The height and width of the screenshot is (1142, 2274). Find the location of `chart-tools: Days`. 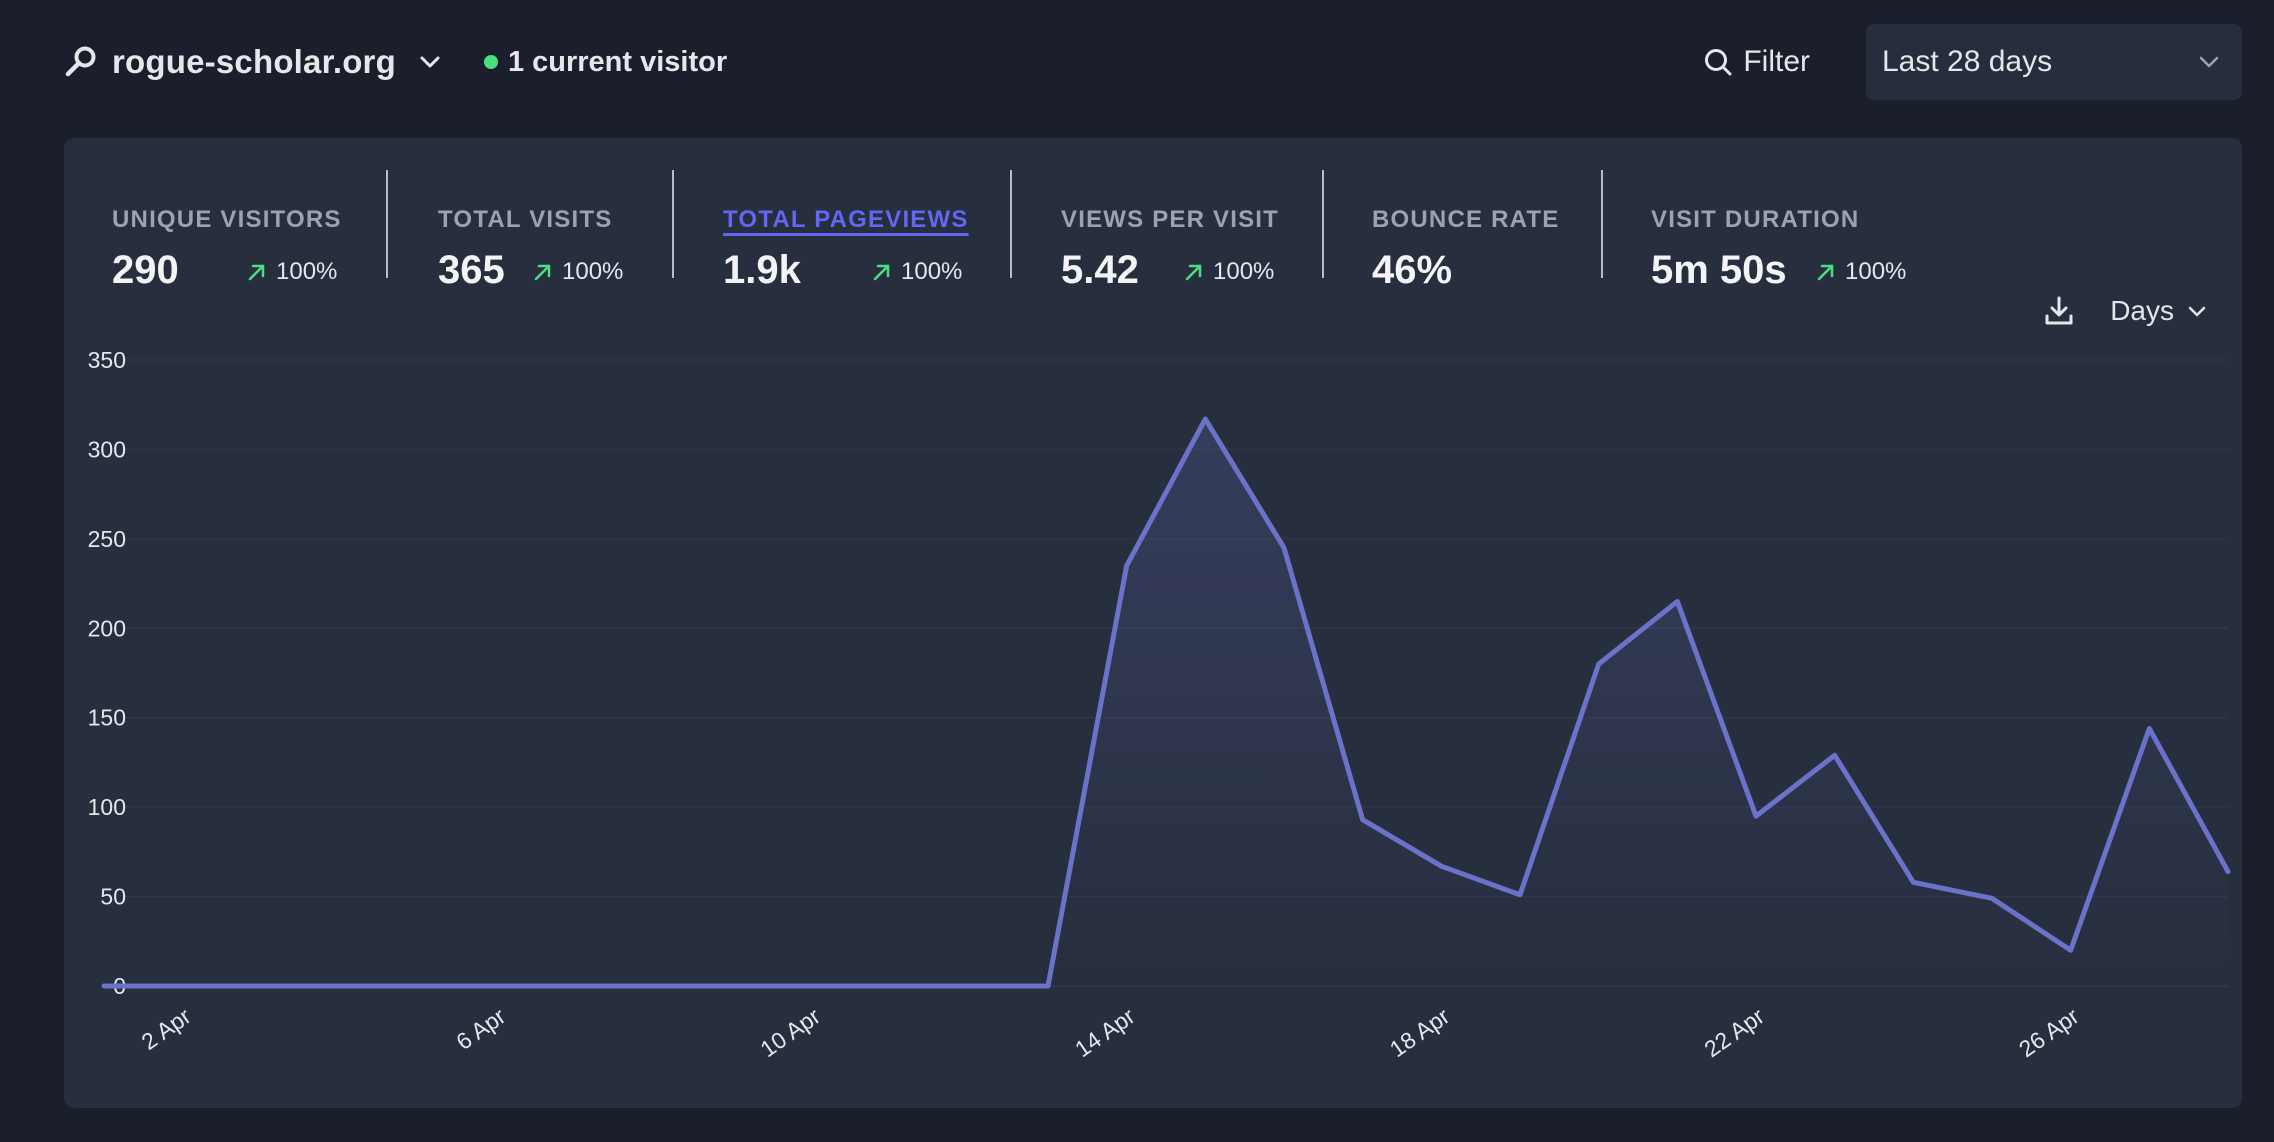

chart-tools: Days is located at coordinates (2125, 311).